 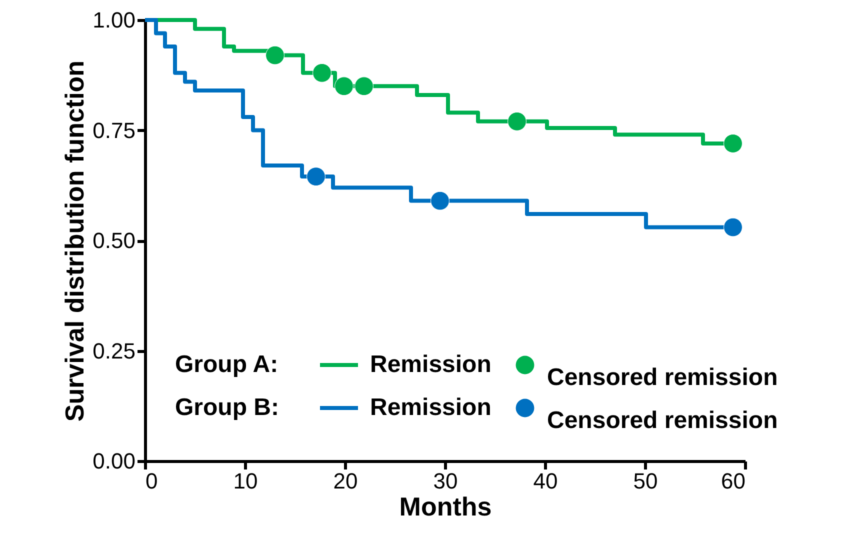 I want to click on y-tick-label: 0.00, so click(x=114, y=461).